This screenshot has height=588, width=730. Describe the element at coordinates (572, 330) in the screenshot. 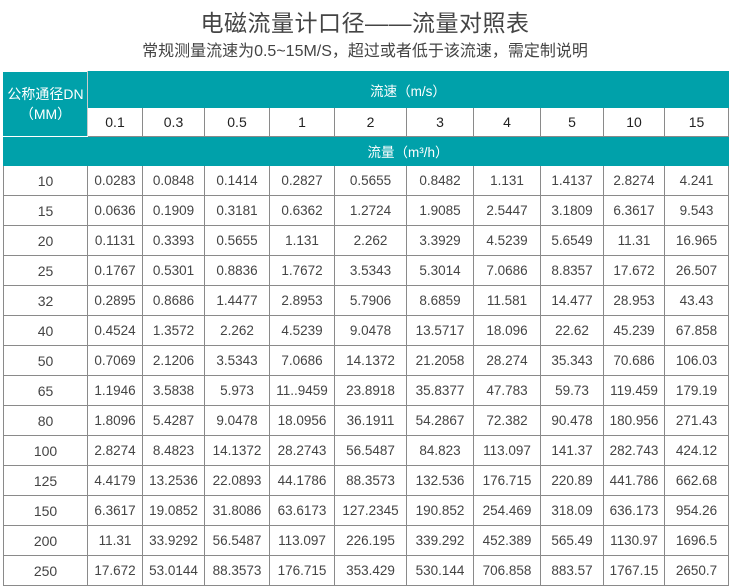

I see `flow-cell: 22.62` at that location.